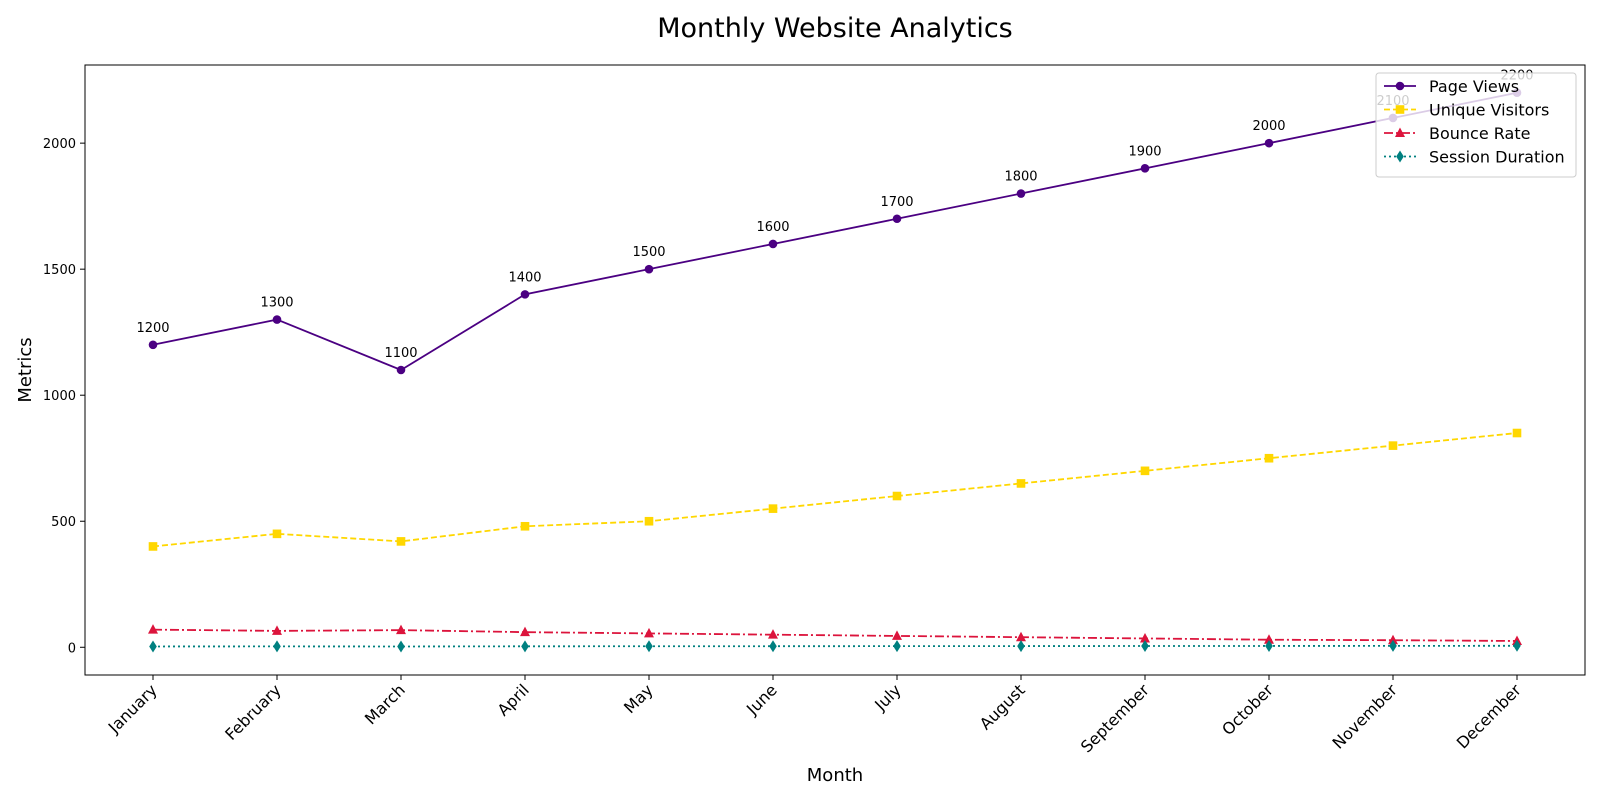 The height and width of the screenshot is (800, 1600). What do you see at coordinates (385, 704) in the screenshot?
I see `x-tick-label: March` at bounding box center [385, 704].